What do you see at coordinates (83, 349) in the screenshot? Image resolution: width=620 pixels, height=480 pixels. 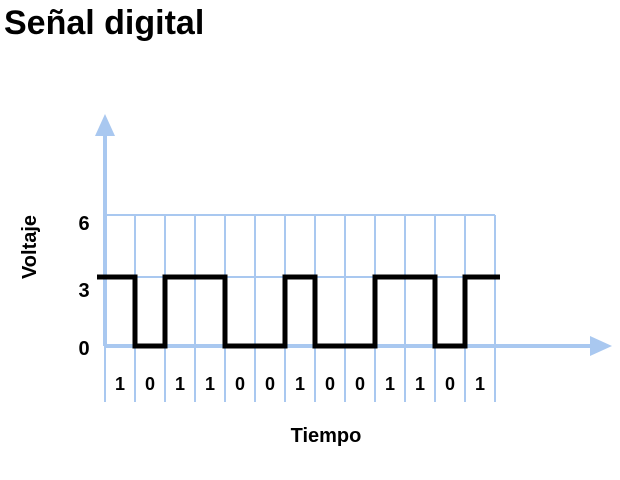 I see `y-tick-label-0: 0` at bounding box center [83, 349].